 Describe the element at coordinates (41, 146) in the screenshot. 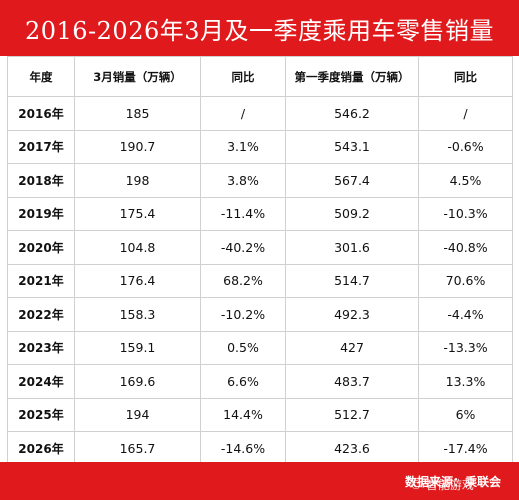

I see `cell-year: 2017年` at that location.